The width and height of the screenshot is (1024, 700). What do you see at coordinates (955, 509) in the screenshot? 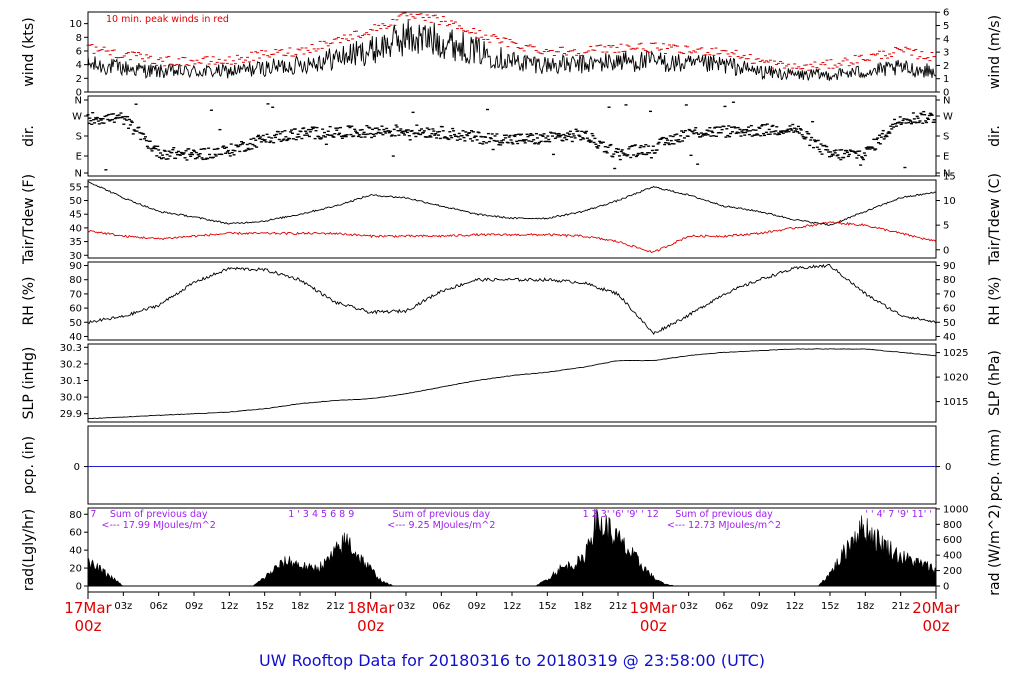
I see `rad-right-tick-label: 1000` at bounding box center [955, 509].